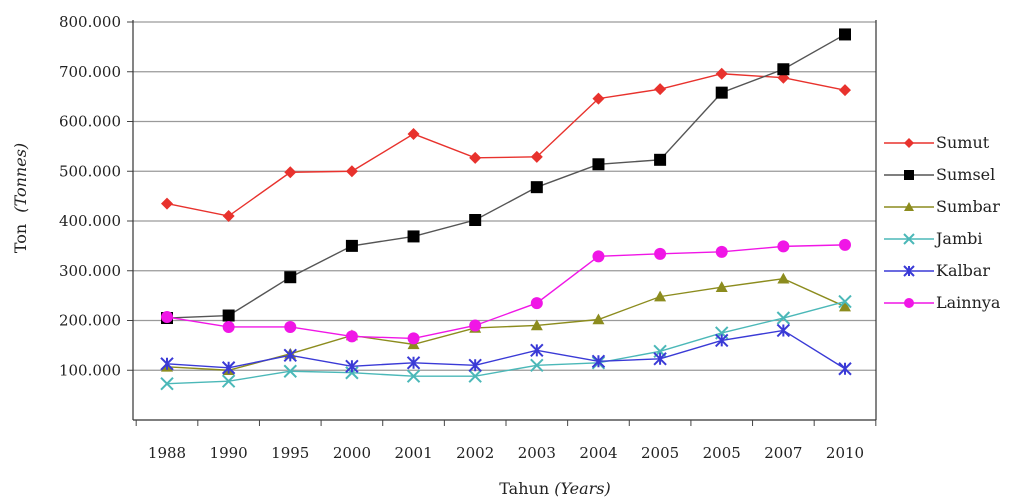  I want to click on y-tick-label: 700.000, so click(90, 72).